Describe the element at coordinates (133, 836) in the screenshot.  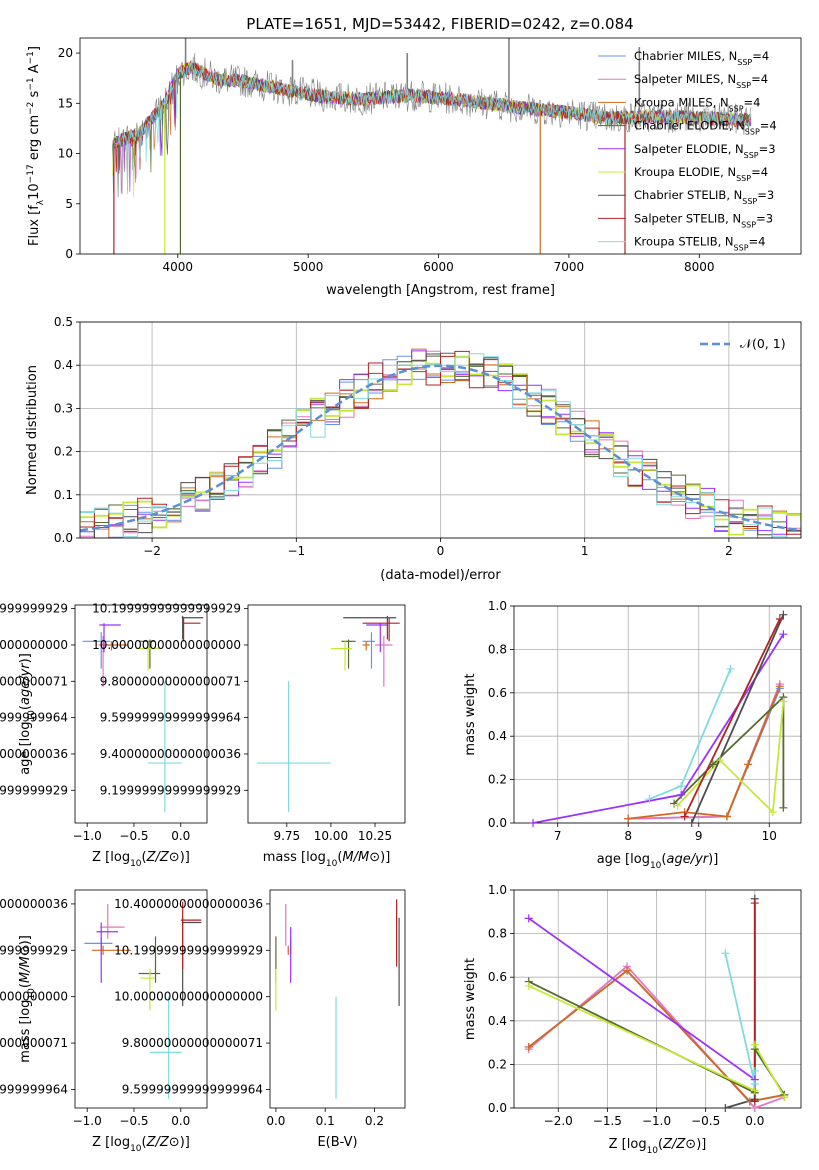
I see `x-tick-label: −0.5` at that location.